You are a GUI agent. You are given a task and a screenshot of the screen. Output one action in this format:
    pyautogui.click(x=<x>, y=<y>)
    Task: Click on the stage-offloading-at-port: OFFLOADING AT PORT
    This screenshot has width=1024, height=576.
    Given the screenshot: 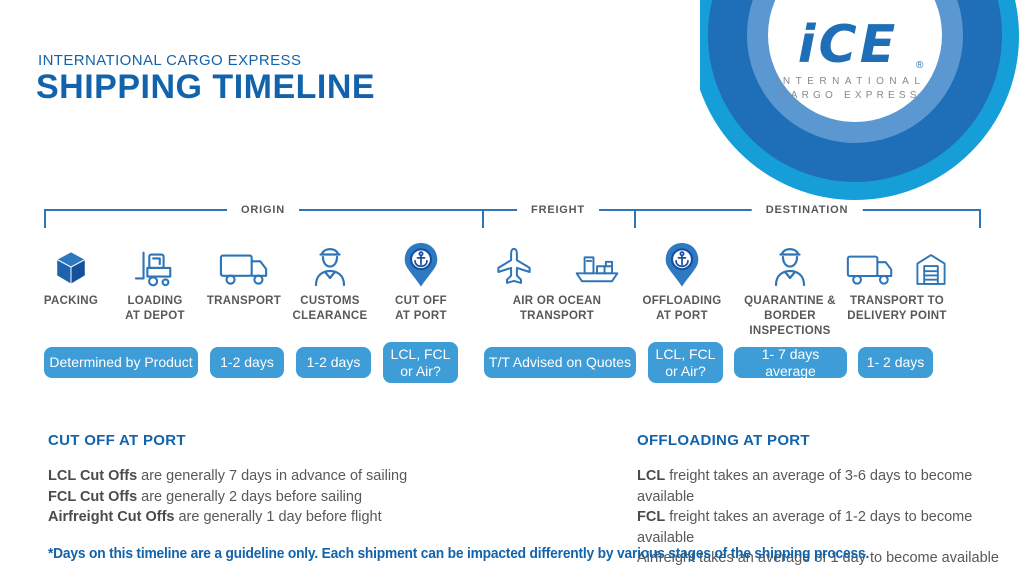 What is the action you would take?
    pyautogui.click(x=682, y=283)
    